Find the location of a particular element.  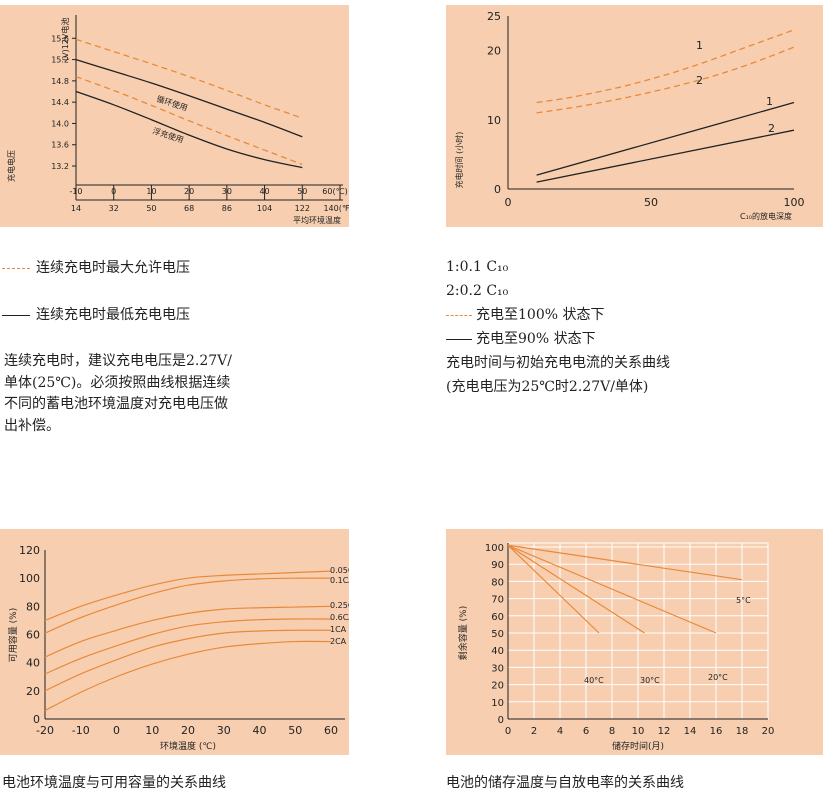

legend2-solid-label: 充电至90% 状态下 is located at coordinates (536, 339).